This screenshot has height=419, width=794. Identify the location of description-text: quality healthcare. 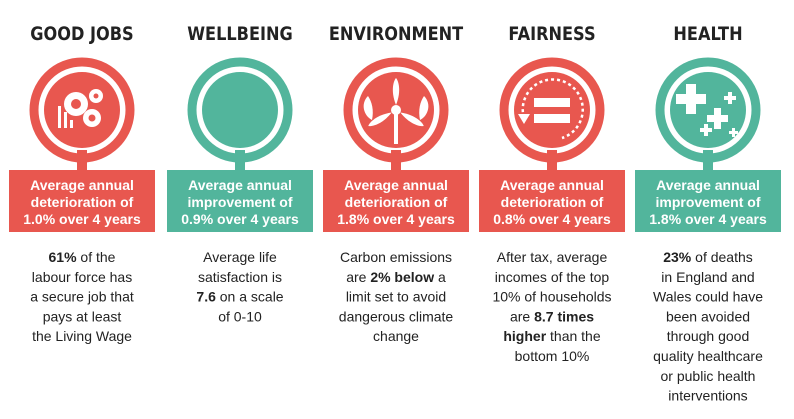
(708, 356).